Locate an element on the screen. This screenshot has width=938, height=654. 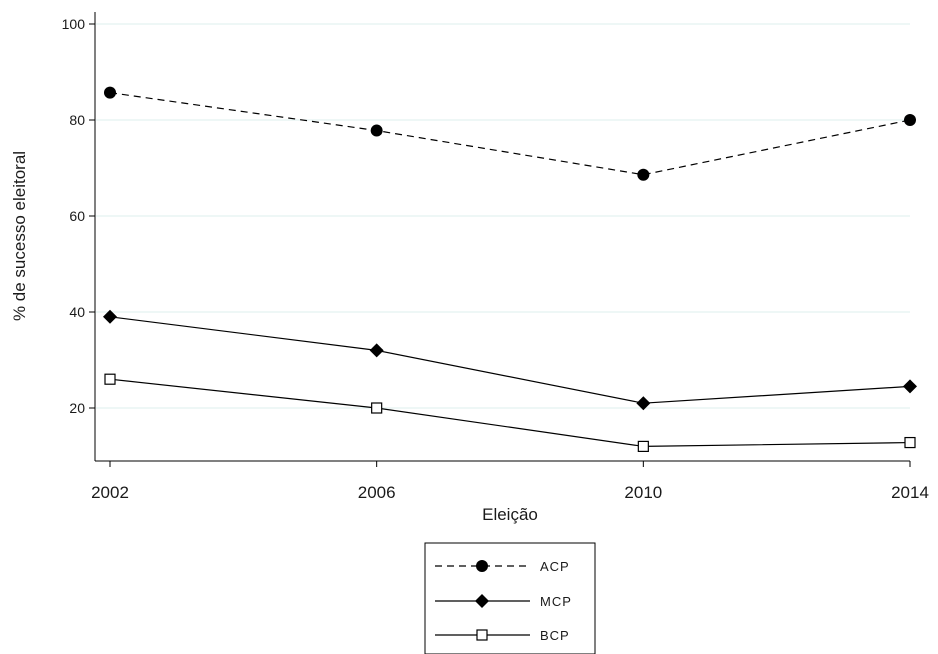
legend-marker-mcp is located at coordinates (482, 601).